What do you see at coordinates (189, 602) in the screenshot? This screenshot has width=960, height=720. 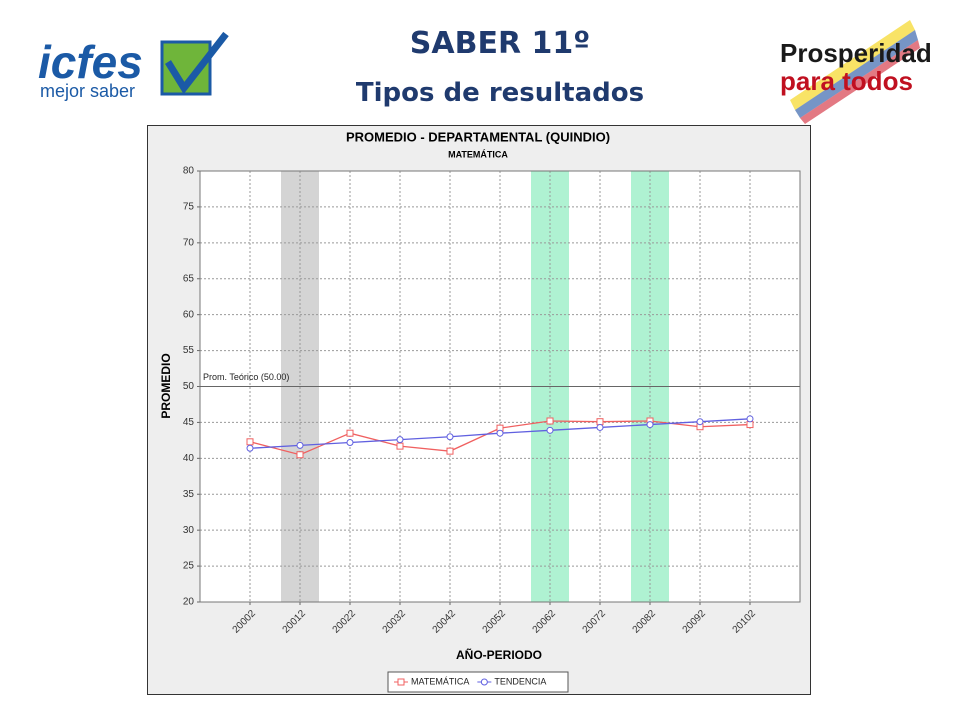 I see `y-tick-label: 20` at bounding box center [189, 602].